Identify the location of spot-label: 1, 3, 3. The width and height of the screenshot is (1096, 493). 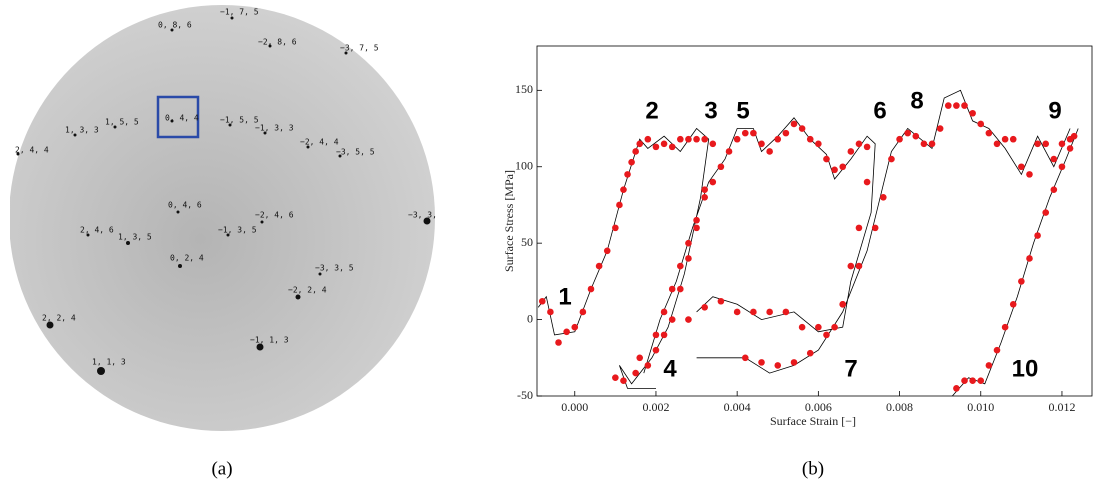
(82, 130).